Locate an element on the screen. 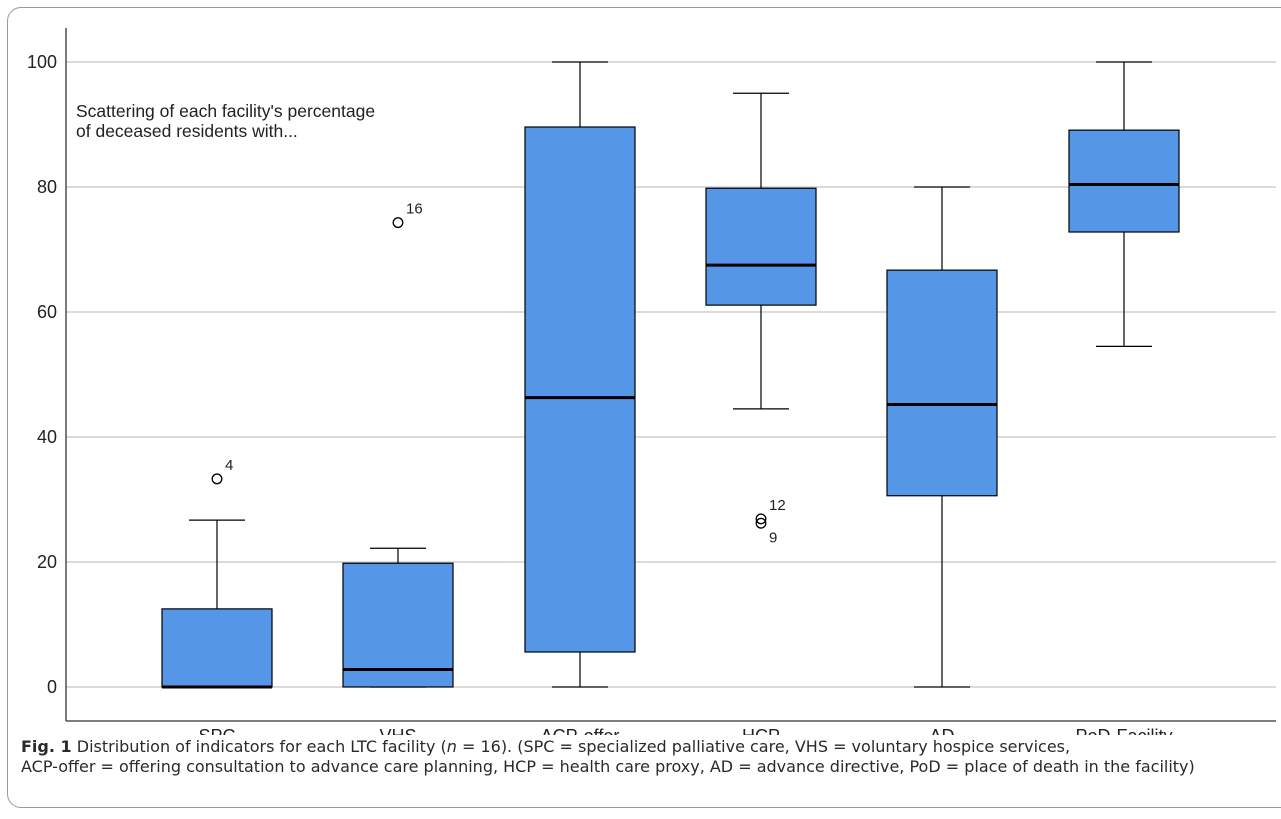  category-label-acp-offer: ACP-offer is located at coordinates (580, 730).